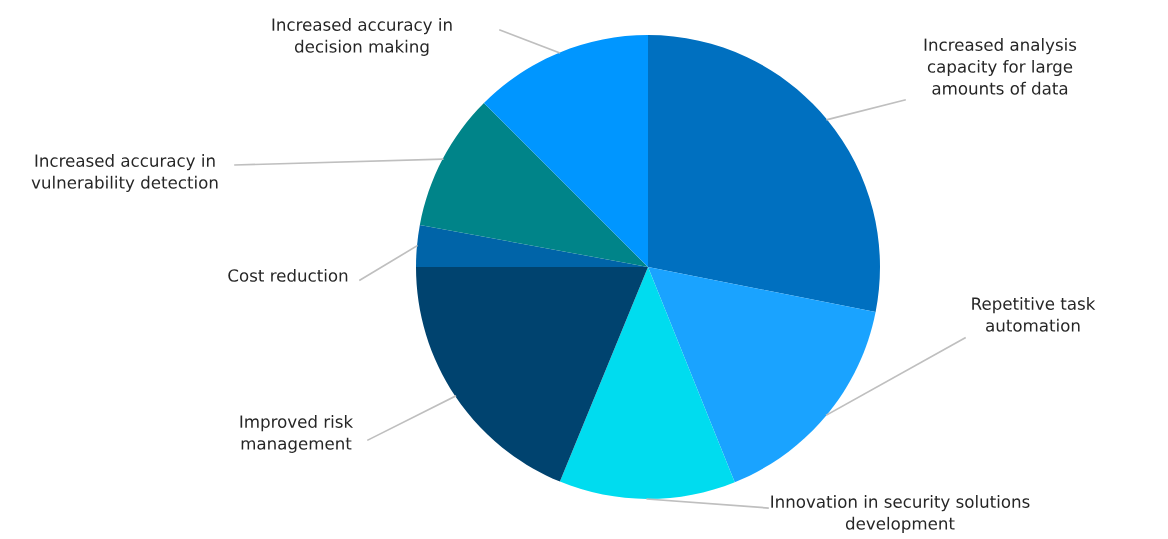  What do you see at coordinates (297, 434) in the screenshot?
I see `slice-label: Improved risk management` at bounding box center [297, 434].